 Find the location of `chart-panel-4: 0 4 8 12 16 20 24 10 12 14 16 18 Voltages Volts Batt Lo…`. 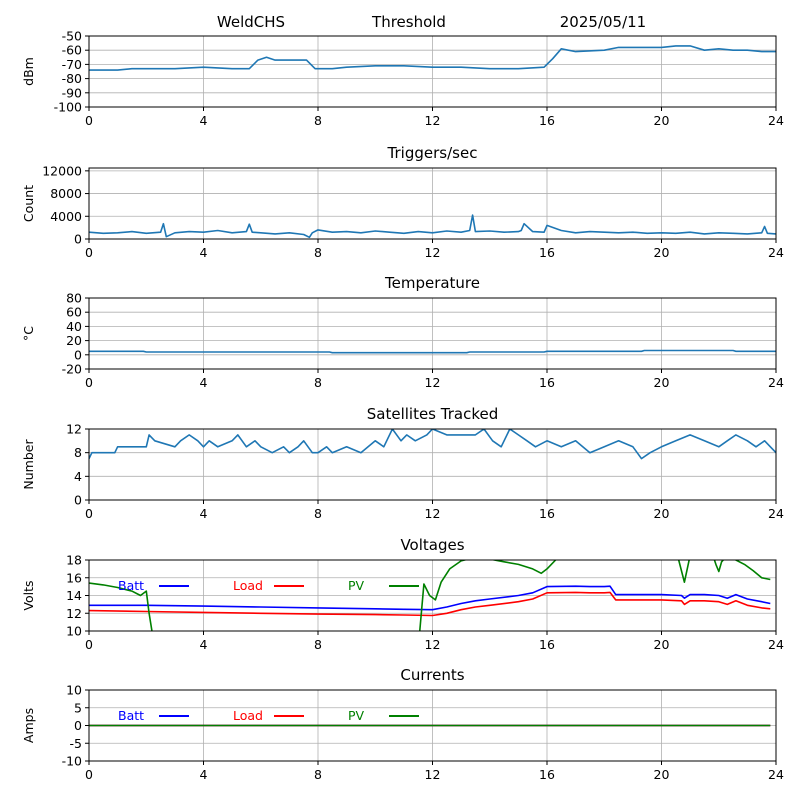

chart-panel-4: 0 4 8 12 16 20 24 10 12 14 16 18 Voltages Volts Batt Lo… is located at coordinates (402, 594).